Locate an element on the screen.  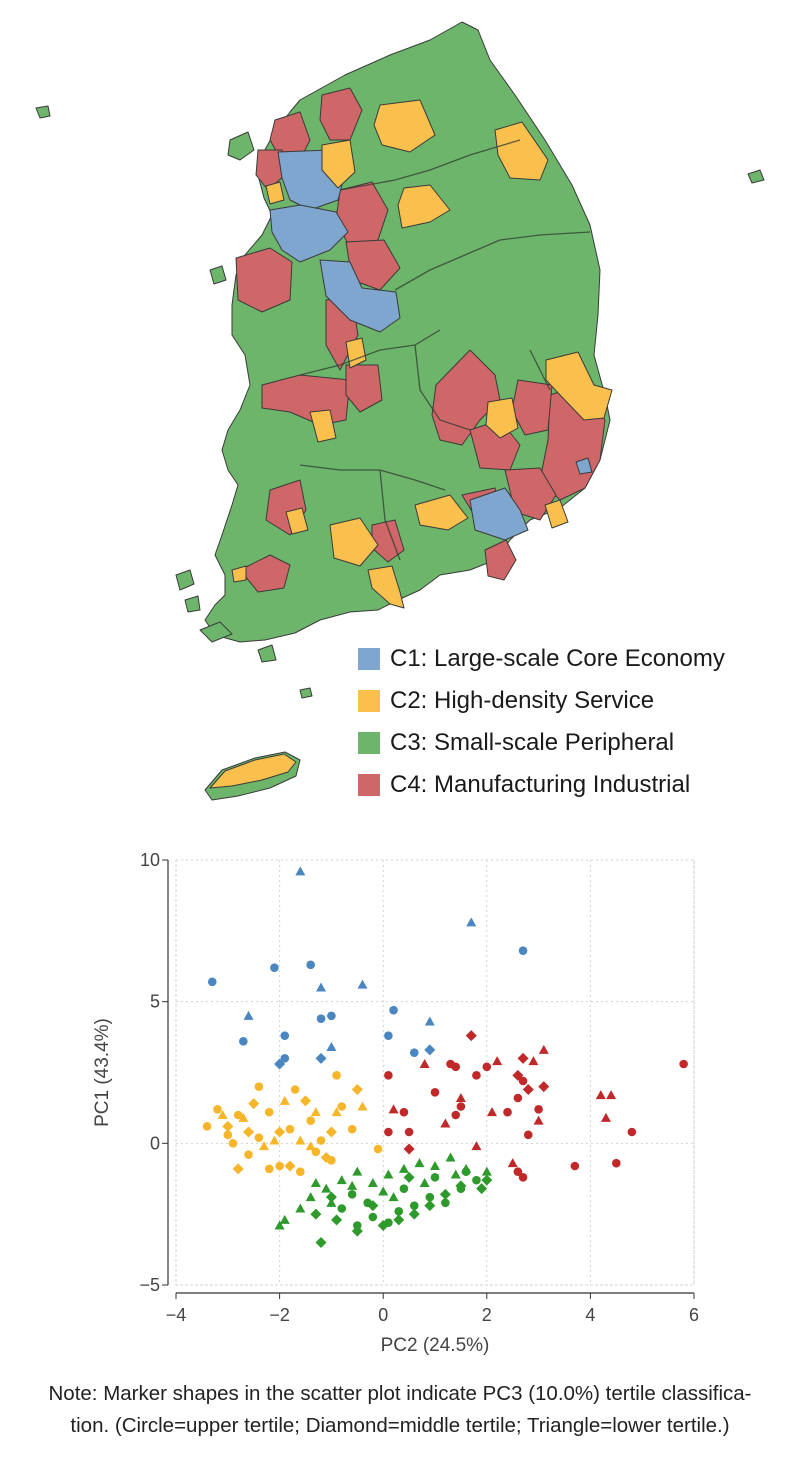
legend-item-c4: C4: Manufacturing Industrial is located at coordinates (541, 785).